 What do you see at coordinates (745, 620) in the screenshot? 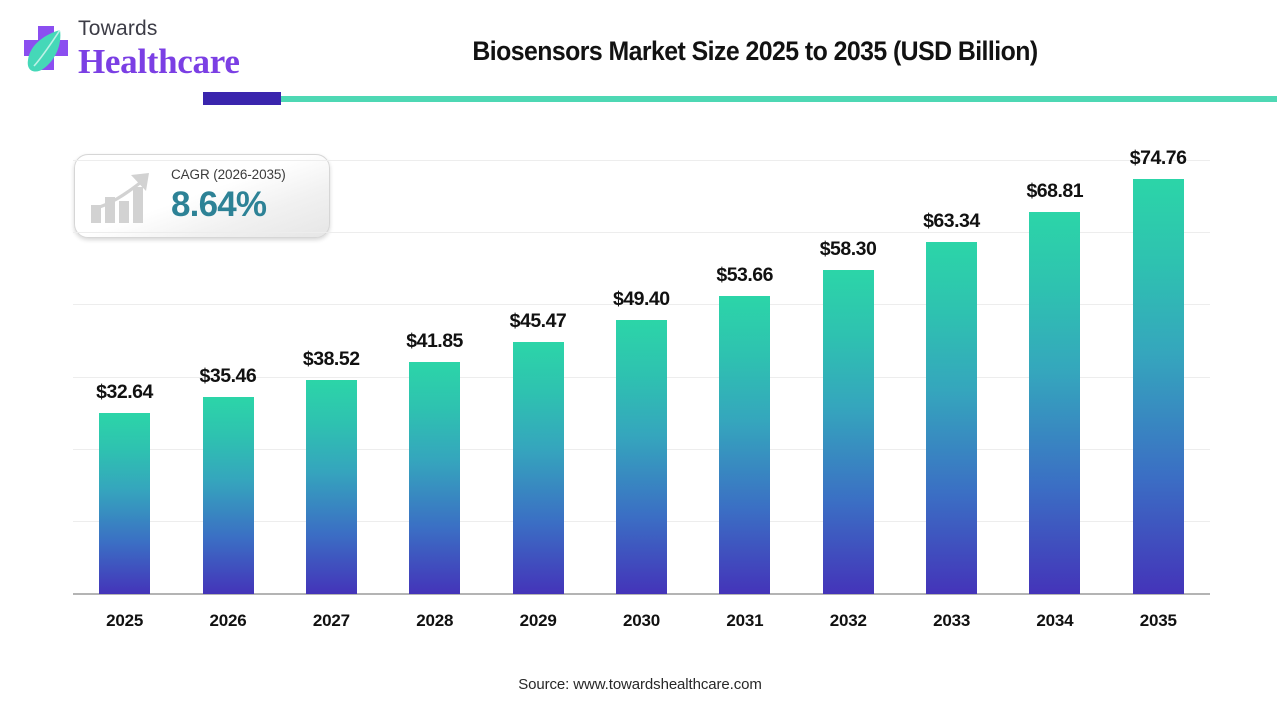
I see `x-axis-tick-label: 2031` at bounding box center [745, 620].